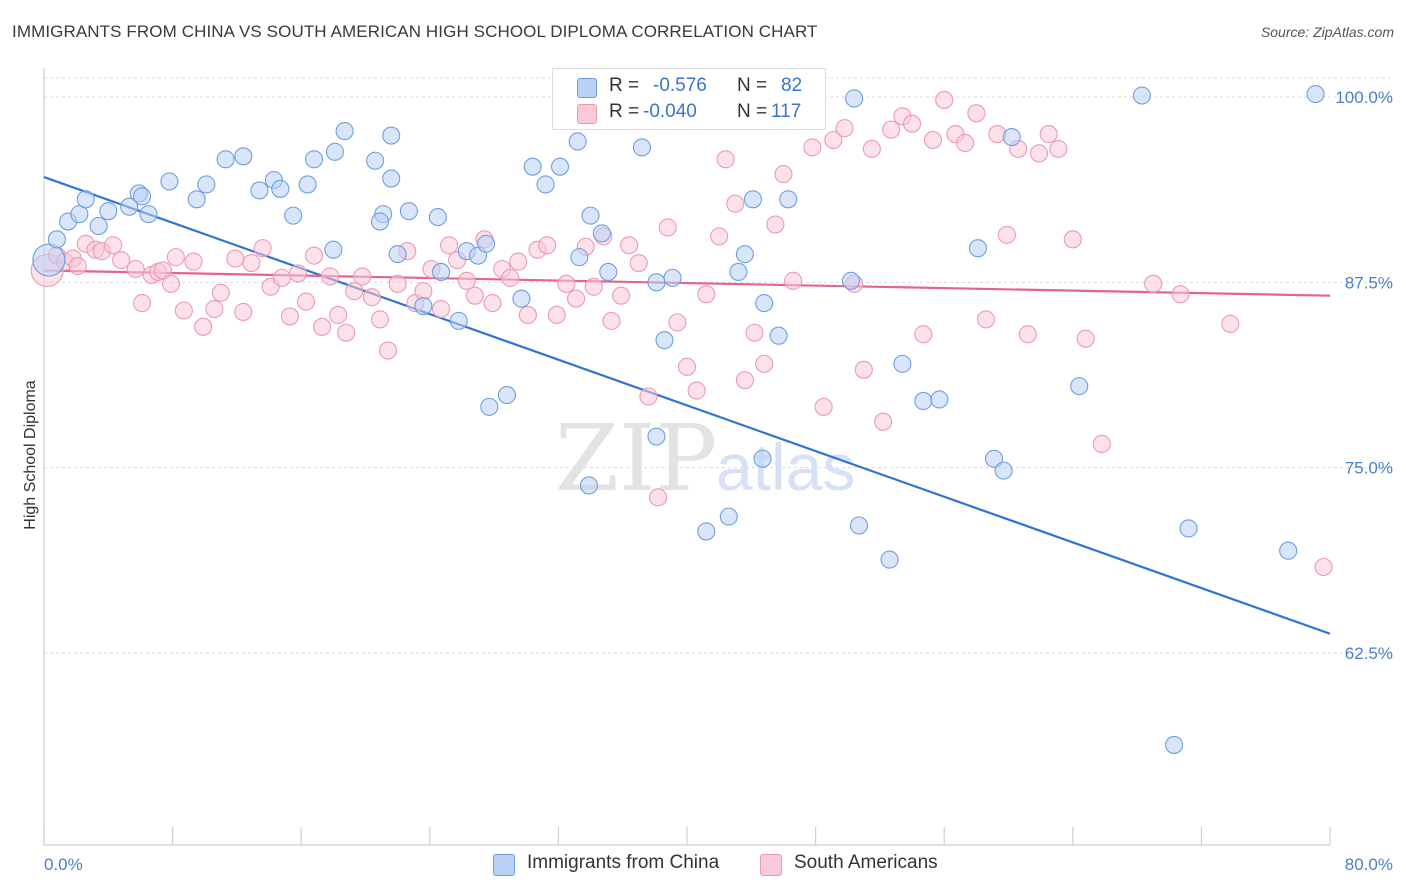 Image resolution: width=1406 pixels, height=892 pixels. I want to click on bottom-legend-label: Immigrants from China, so click(623, 862).